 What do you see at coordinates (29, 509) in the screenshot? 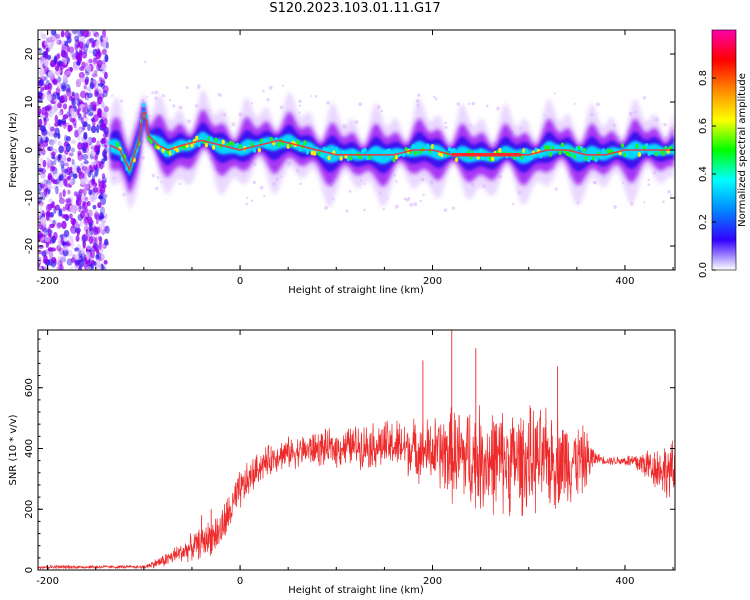
I see `y-tick-label: 200` at bounding box center [29, 509].